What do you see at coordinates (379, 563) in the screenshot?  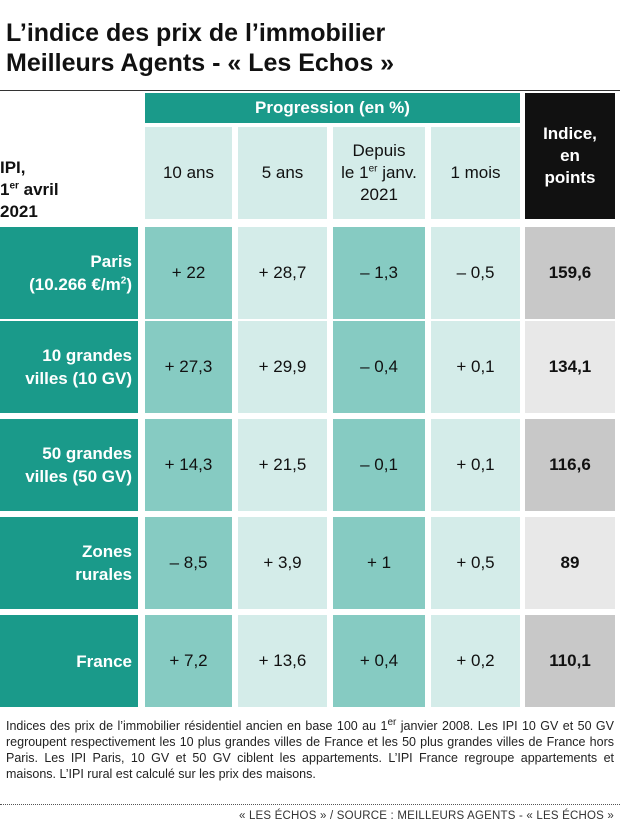 I see `value-cell-zones-col3: + 1` at bounding box center [379, 563].